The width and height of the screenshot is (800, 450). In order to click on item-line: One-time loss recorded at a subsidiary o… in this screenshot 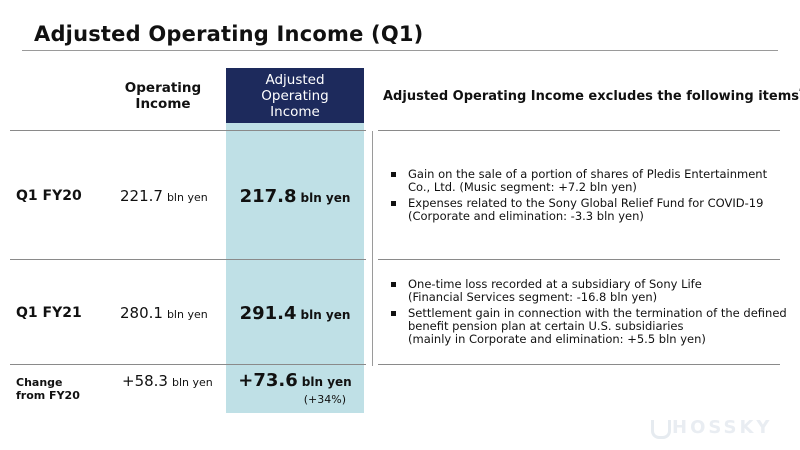, I will do `click(555, 284)`.